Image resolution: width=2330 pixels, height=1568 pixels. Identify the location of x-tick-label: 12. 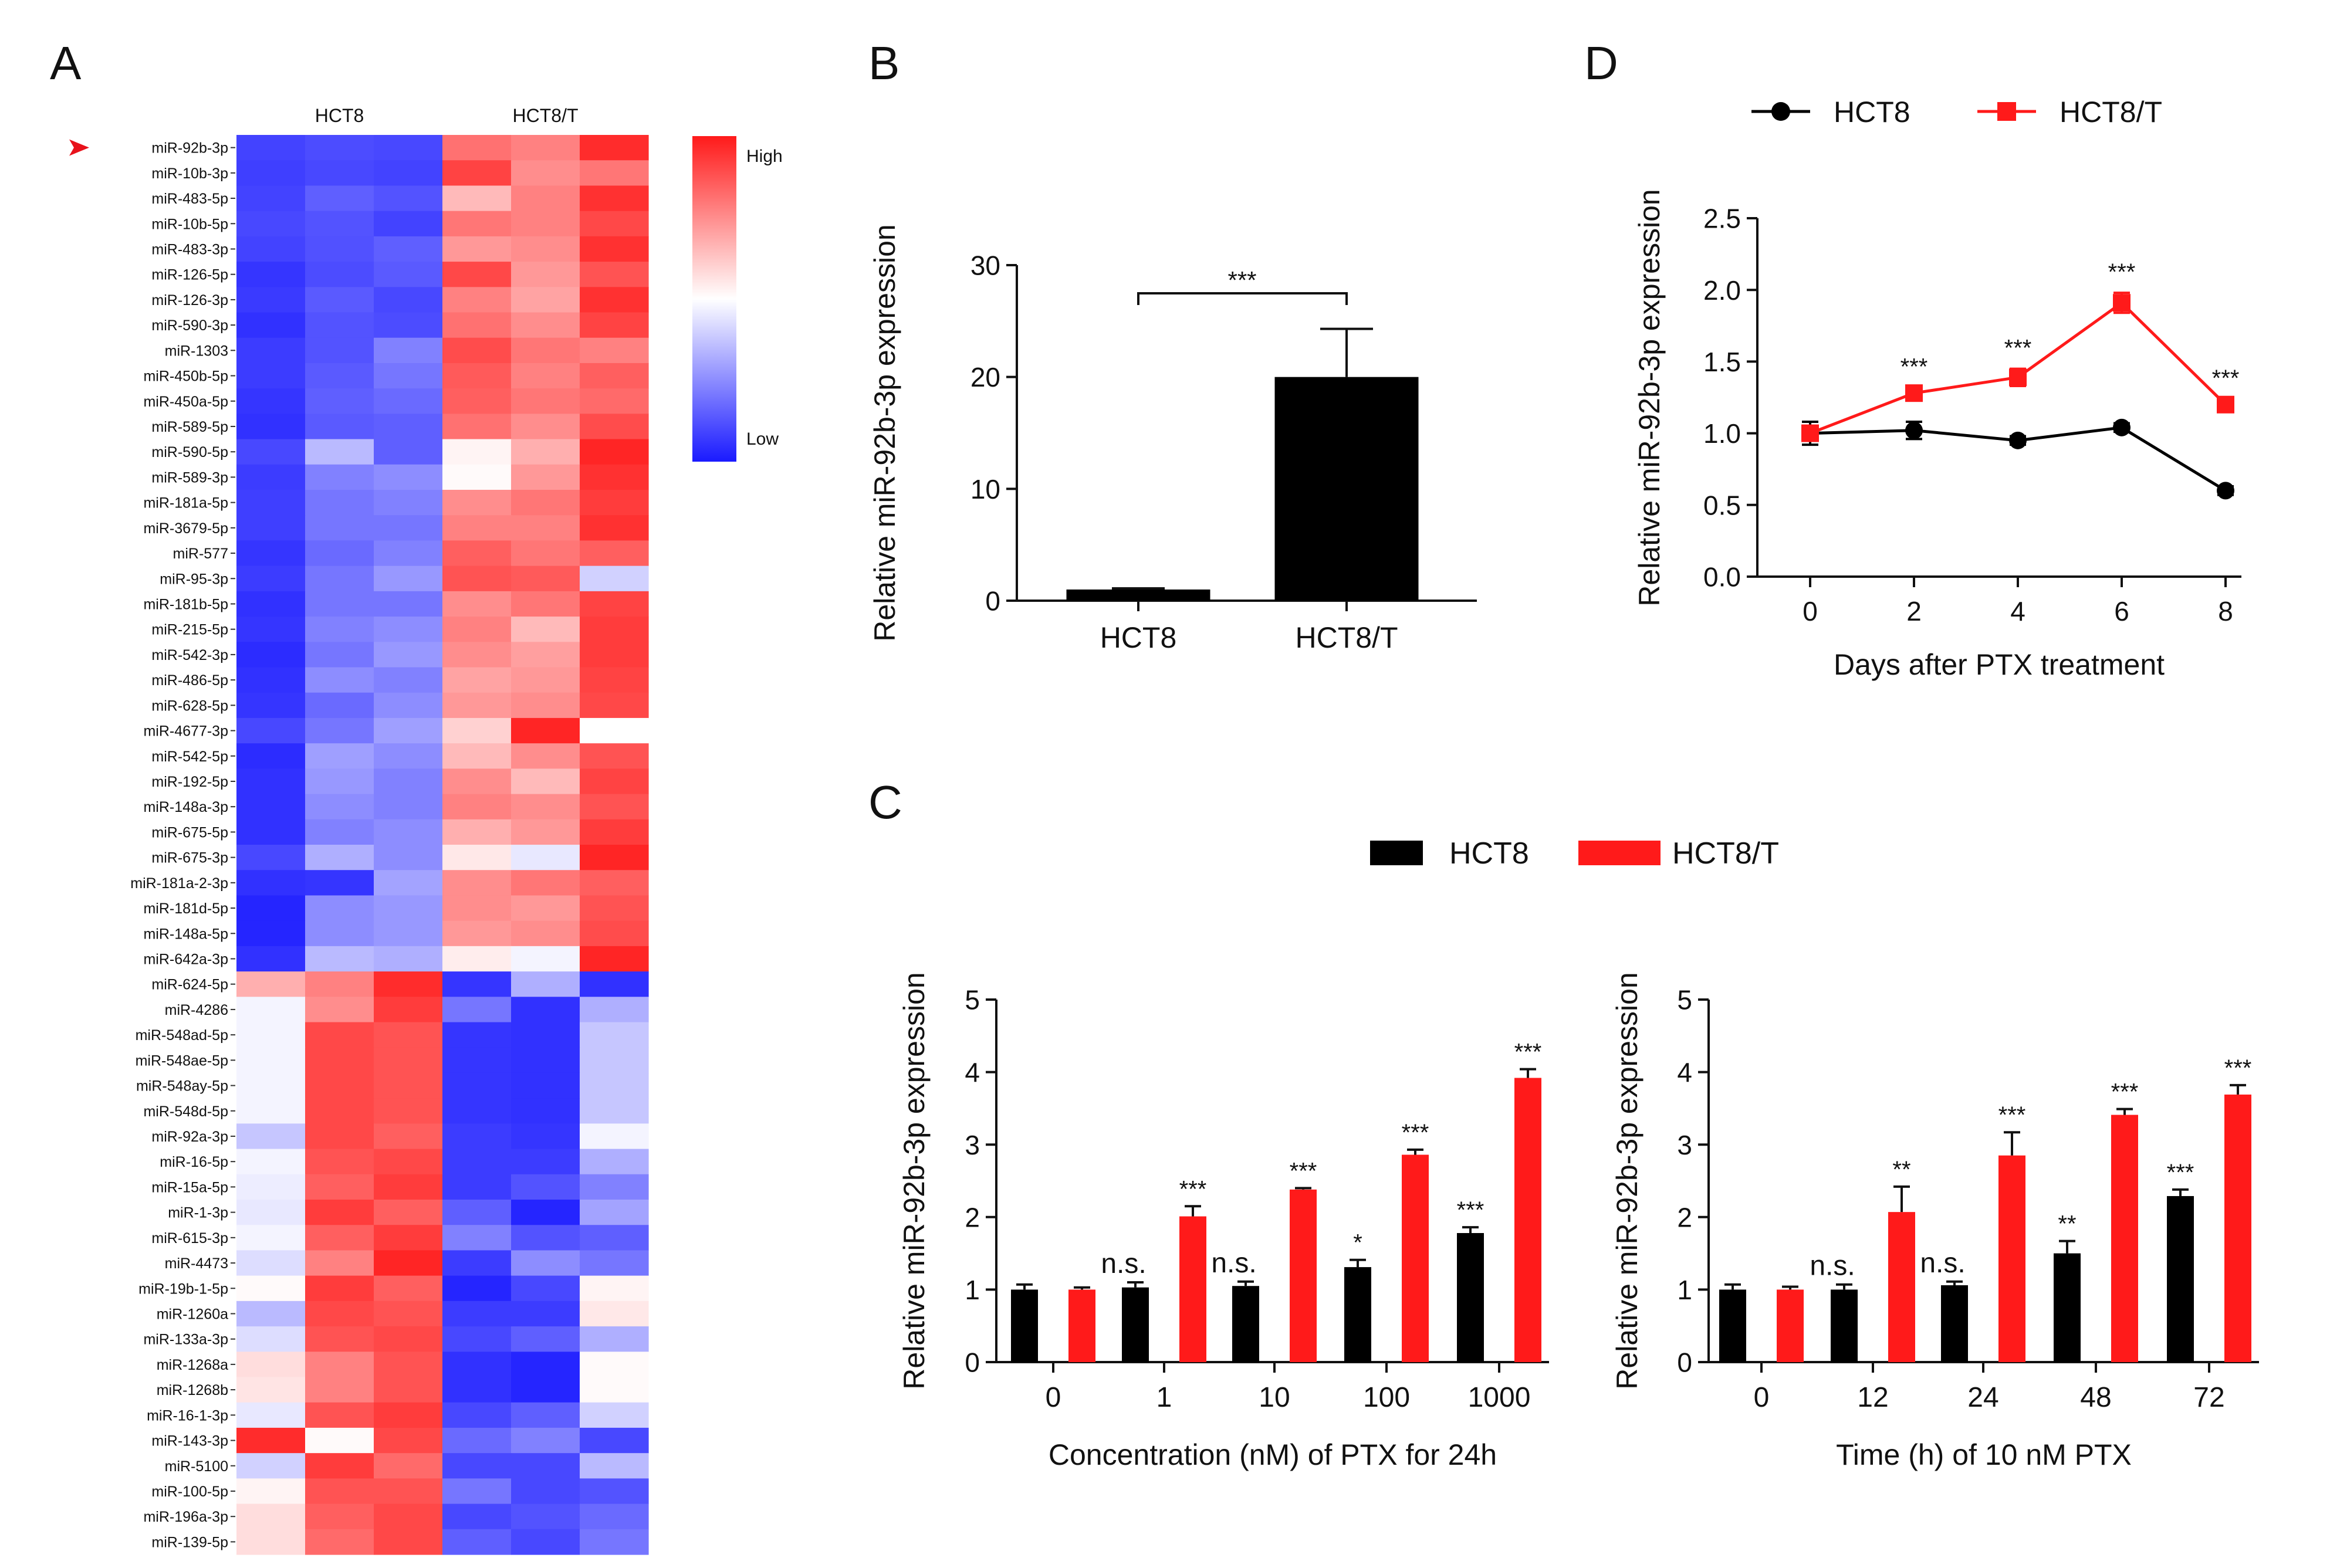
(1872, 1397).